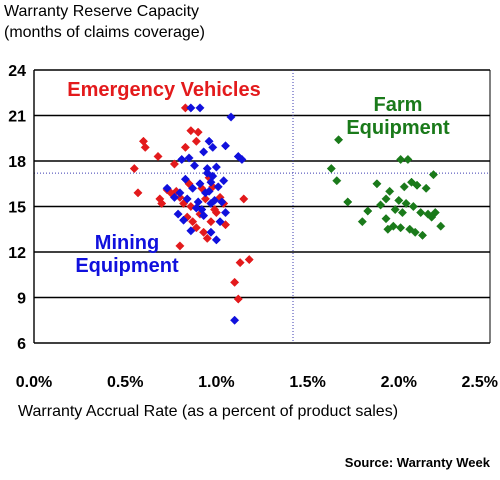 The height and width of the screenshot is (480, 500). What do you see at coordinates (307, 382) in the screenshot?
I see `x-tick-label: 1.5%` at bounding box center [307, 382].